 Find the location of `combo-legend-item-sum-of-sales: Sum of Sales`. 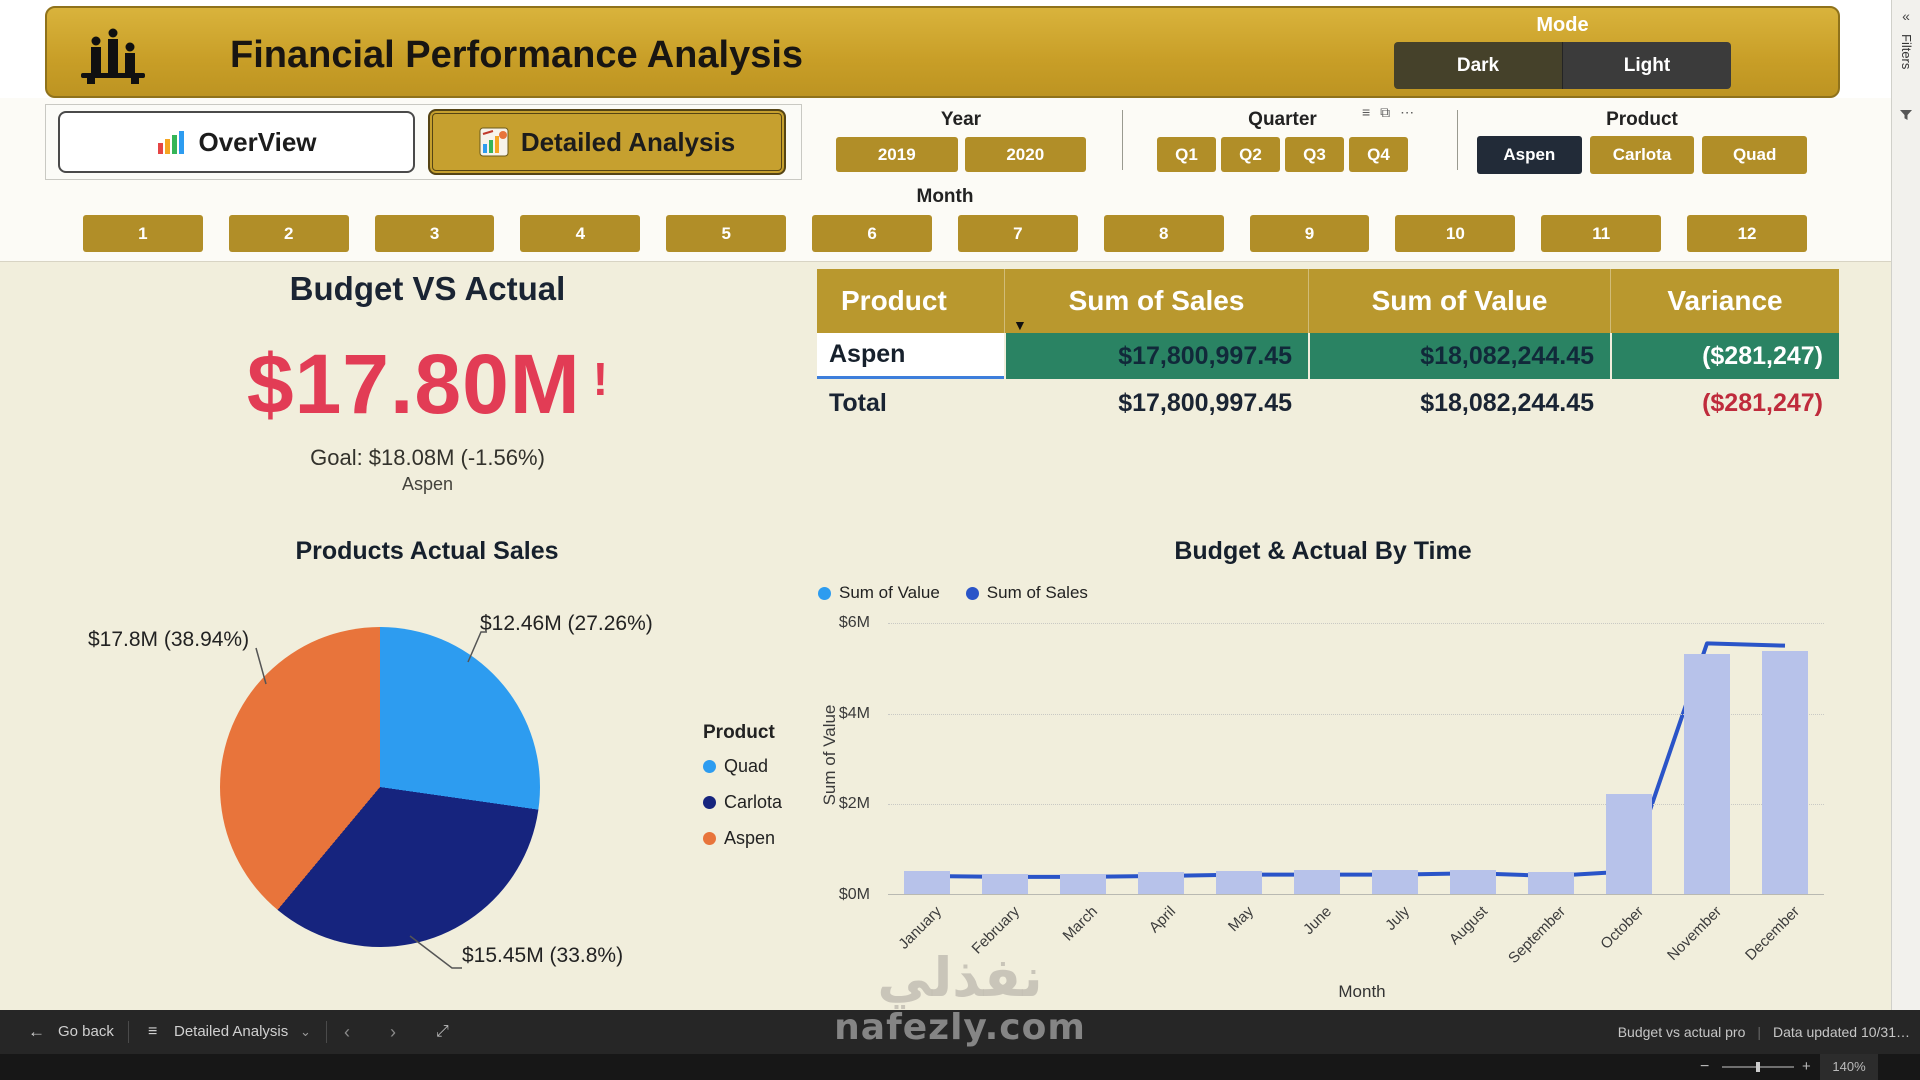

combo-legend-item-sum-of-sales: Sum of Sales is located at coordinates (1026, 593).